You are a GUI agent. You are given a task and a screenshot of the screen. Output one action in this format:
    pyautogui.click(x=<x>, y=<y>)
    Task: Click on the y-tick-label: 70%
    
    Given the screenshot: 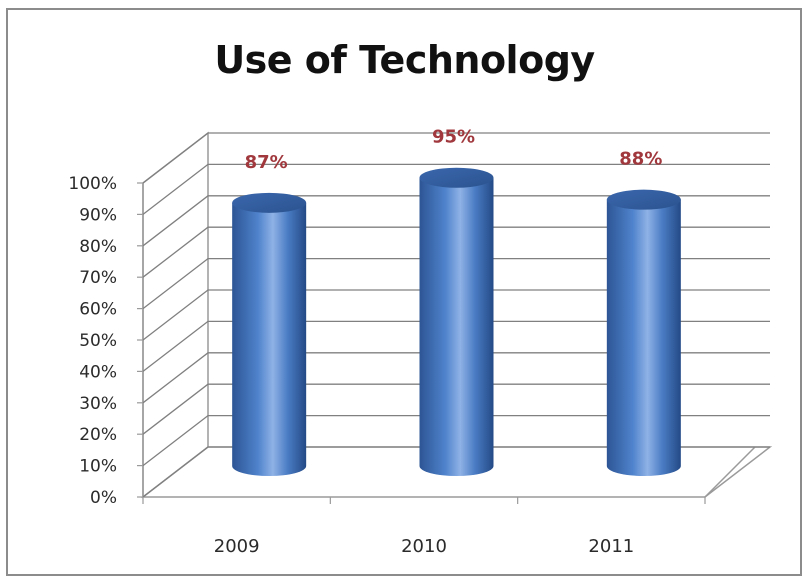 What is the action you would take?
    pyautogui.click(x=98, y=278)
    